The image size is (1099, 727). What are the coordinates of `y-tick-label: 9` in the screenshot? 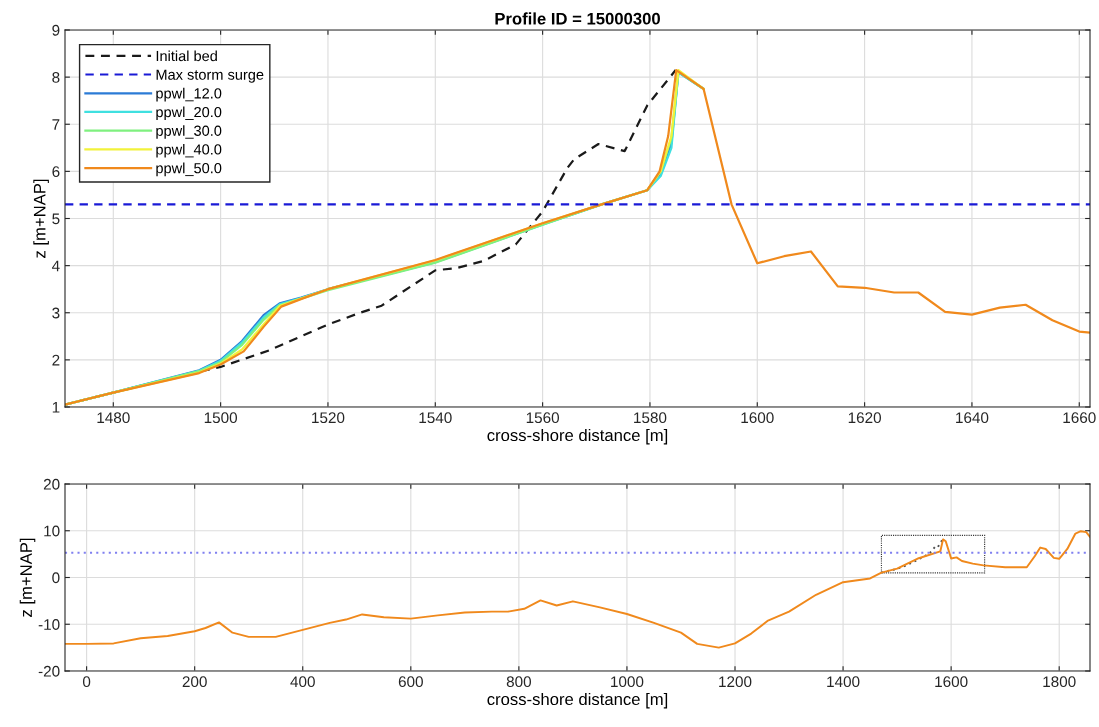 It's located at (56, 30).